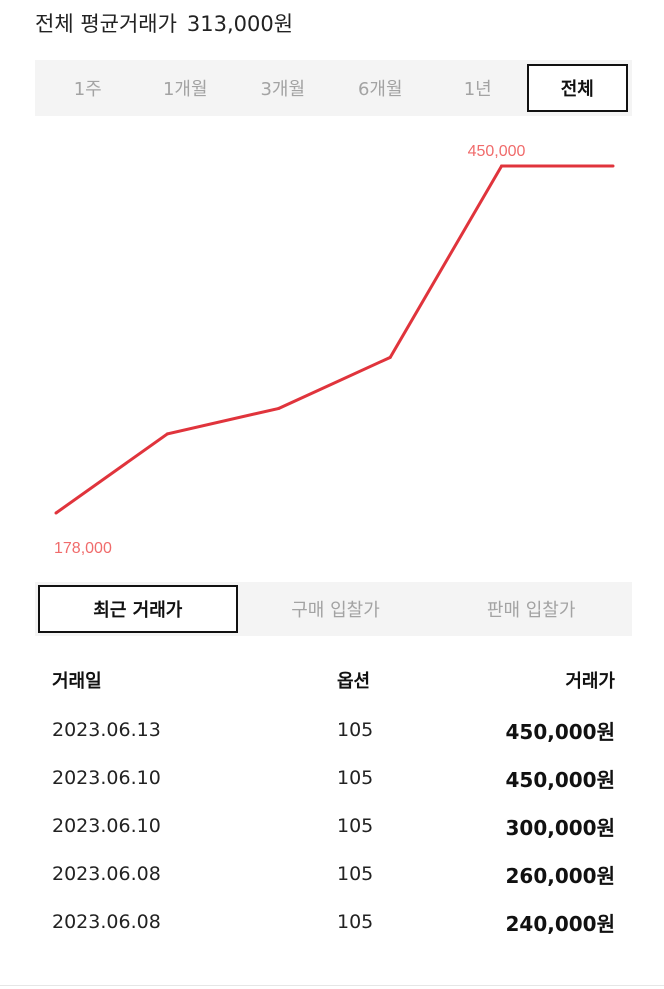 The width and height of the screenshot is (664, 989). I want to click on period-tab-6-months: 6개월, so click(380, 89).